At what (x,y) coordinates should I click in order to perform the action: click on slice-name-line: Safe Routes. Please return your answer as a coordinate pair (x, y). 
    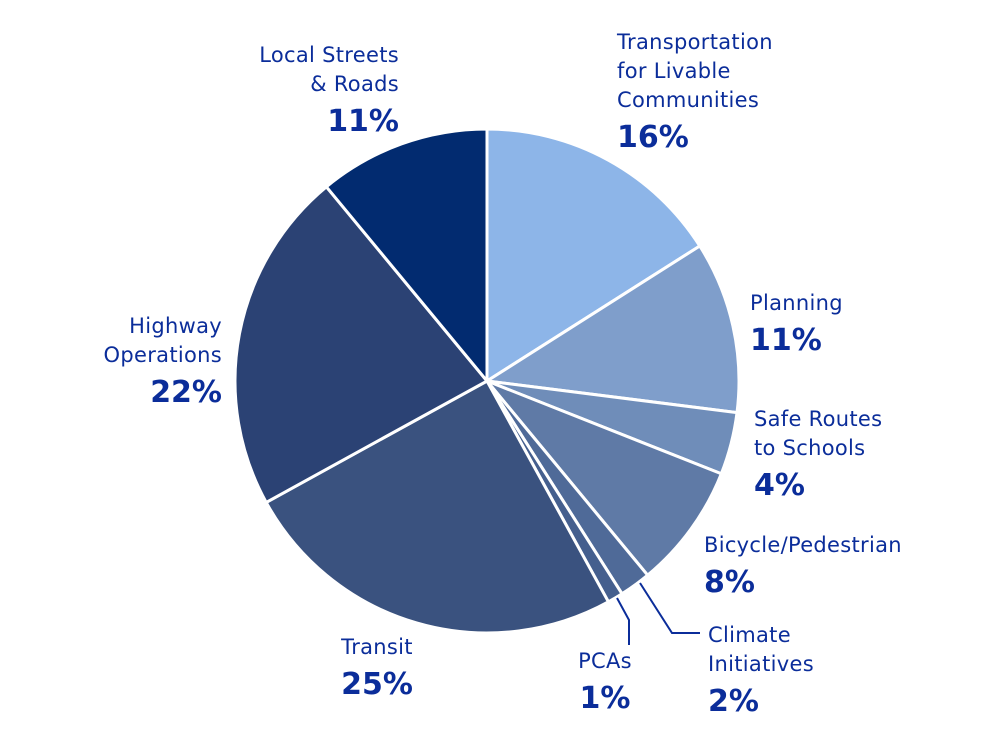
    Looking at the image, I should click on (818, 419).